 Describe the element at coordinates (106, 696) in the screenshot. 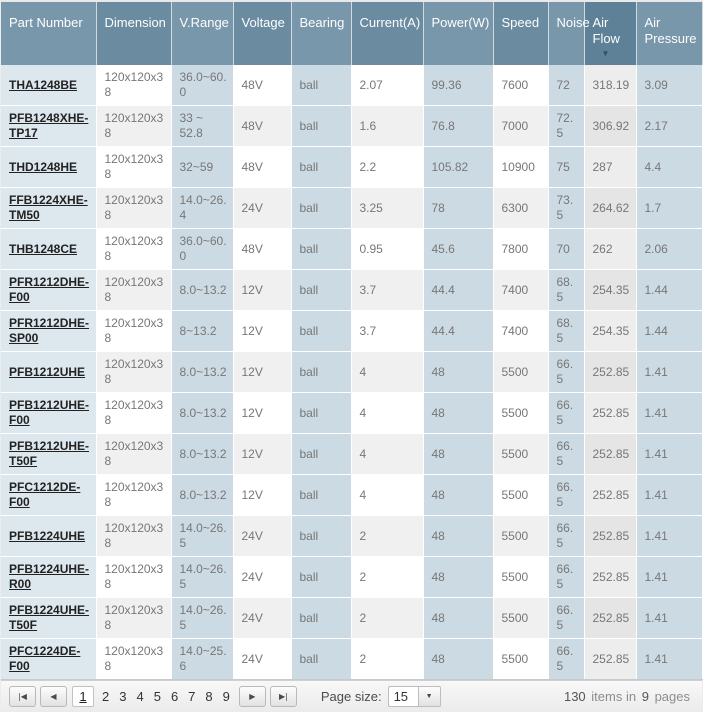

I see `page-link: 2` at that location.